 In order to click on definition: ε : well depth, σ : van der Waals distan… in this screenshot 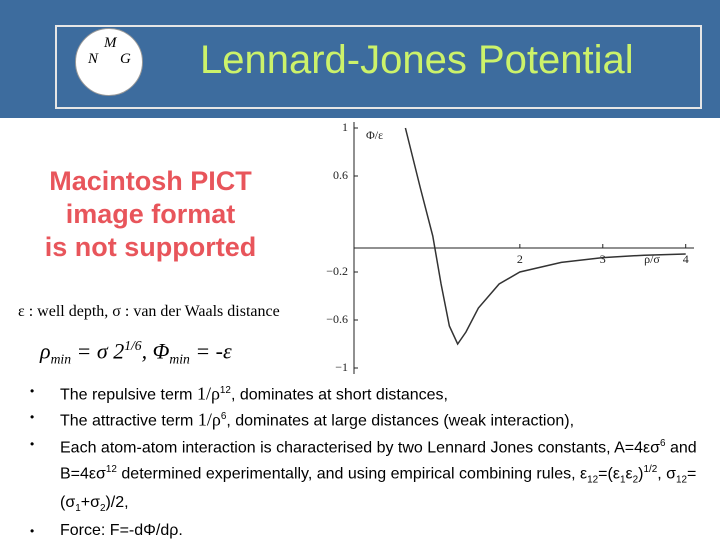, I will do `click(149, 311)`.